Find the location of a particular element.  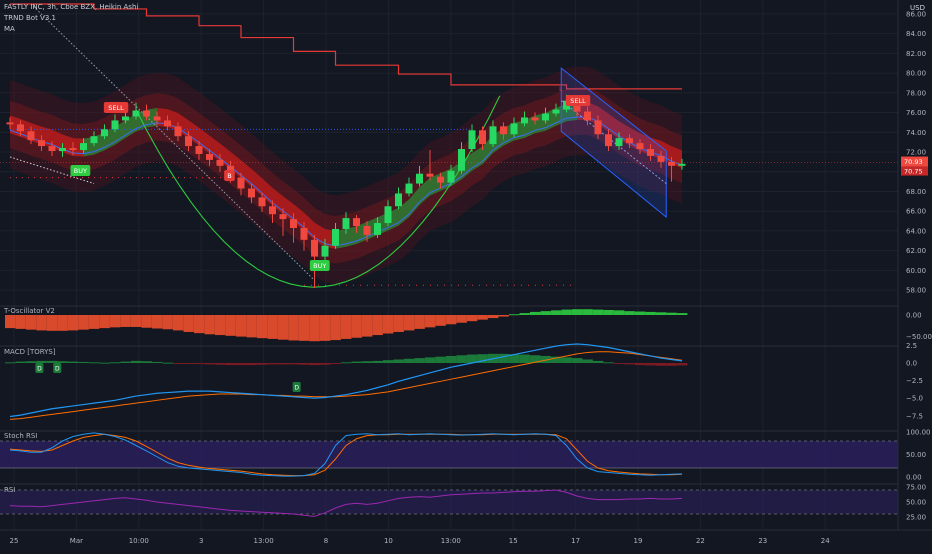

macd-d-mark: D is located at coordinates (57, 369).